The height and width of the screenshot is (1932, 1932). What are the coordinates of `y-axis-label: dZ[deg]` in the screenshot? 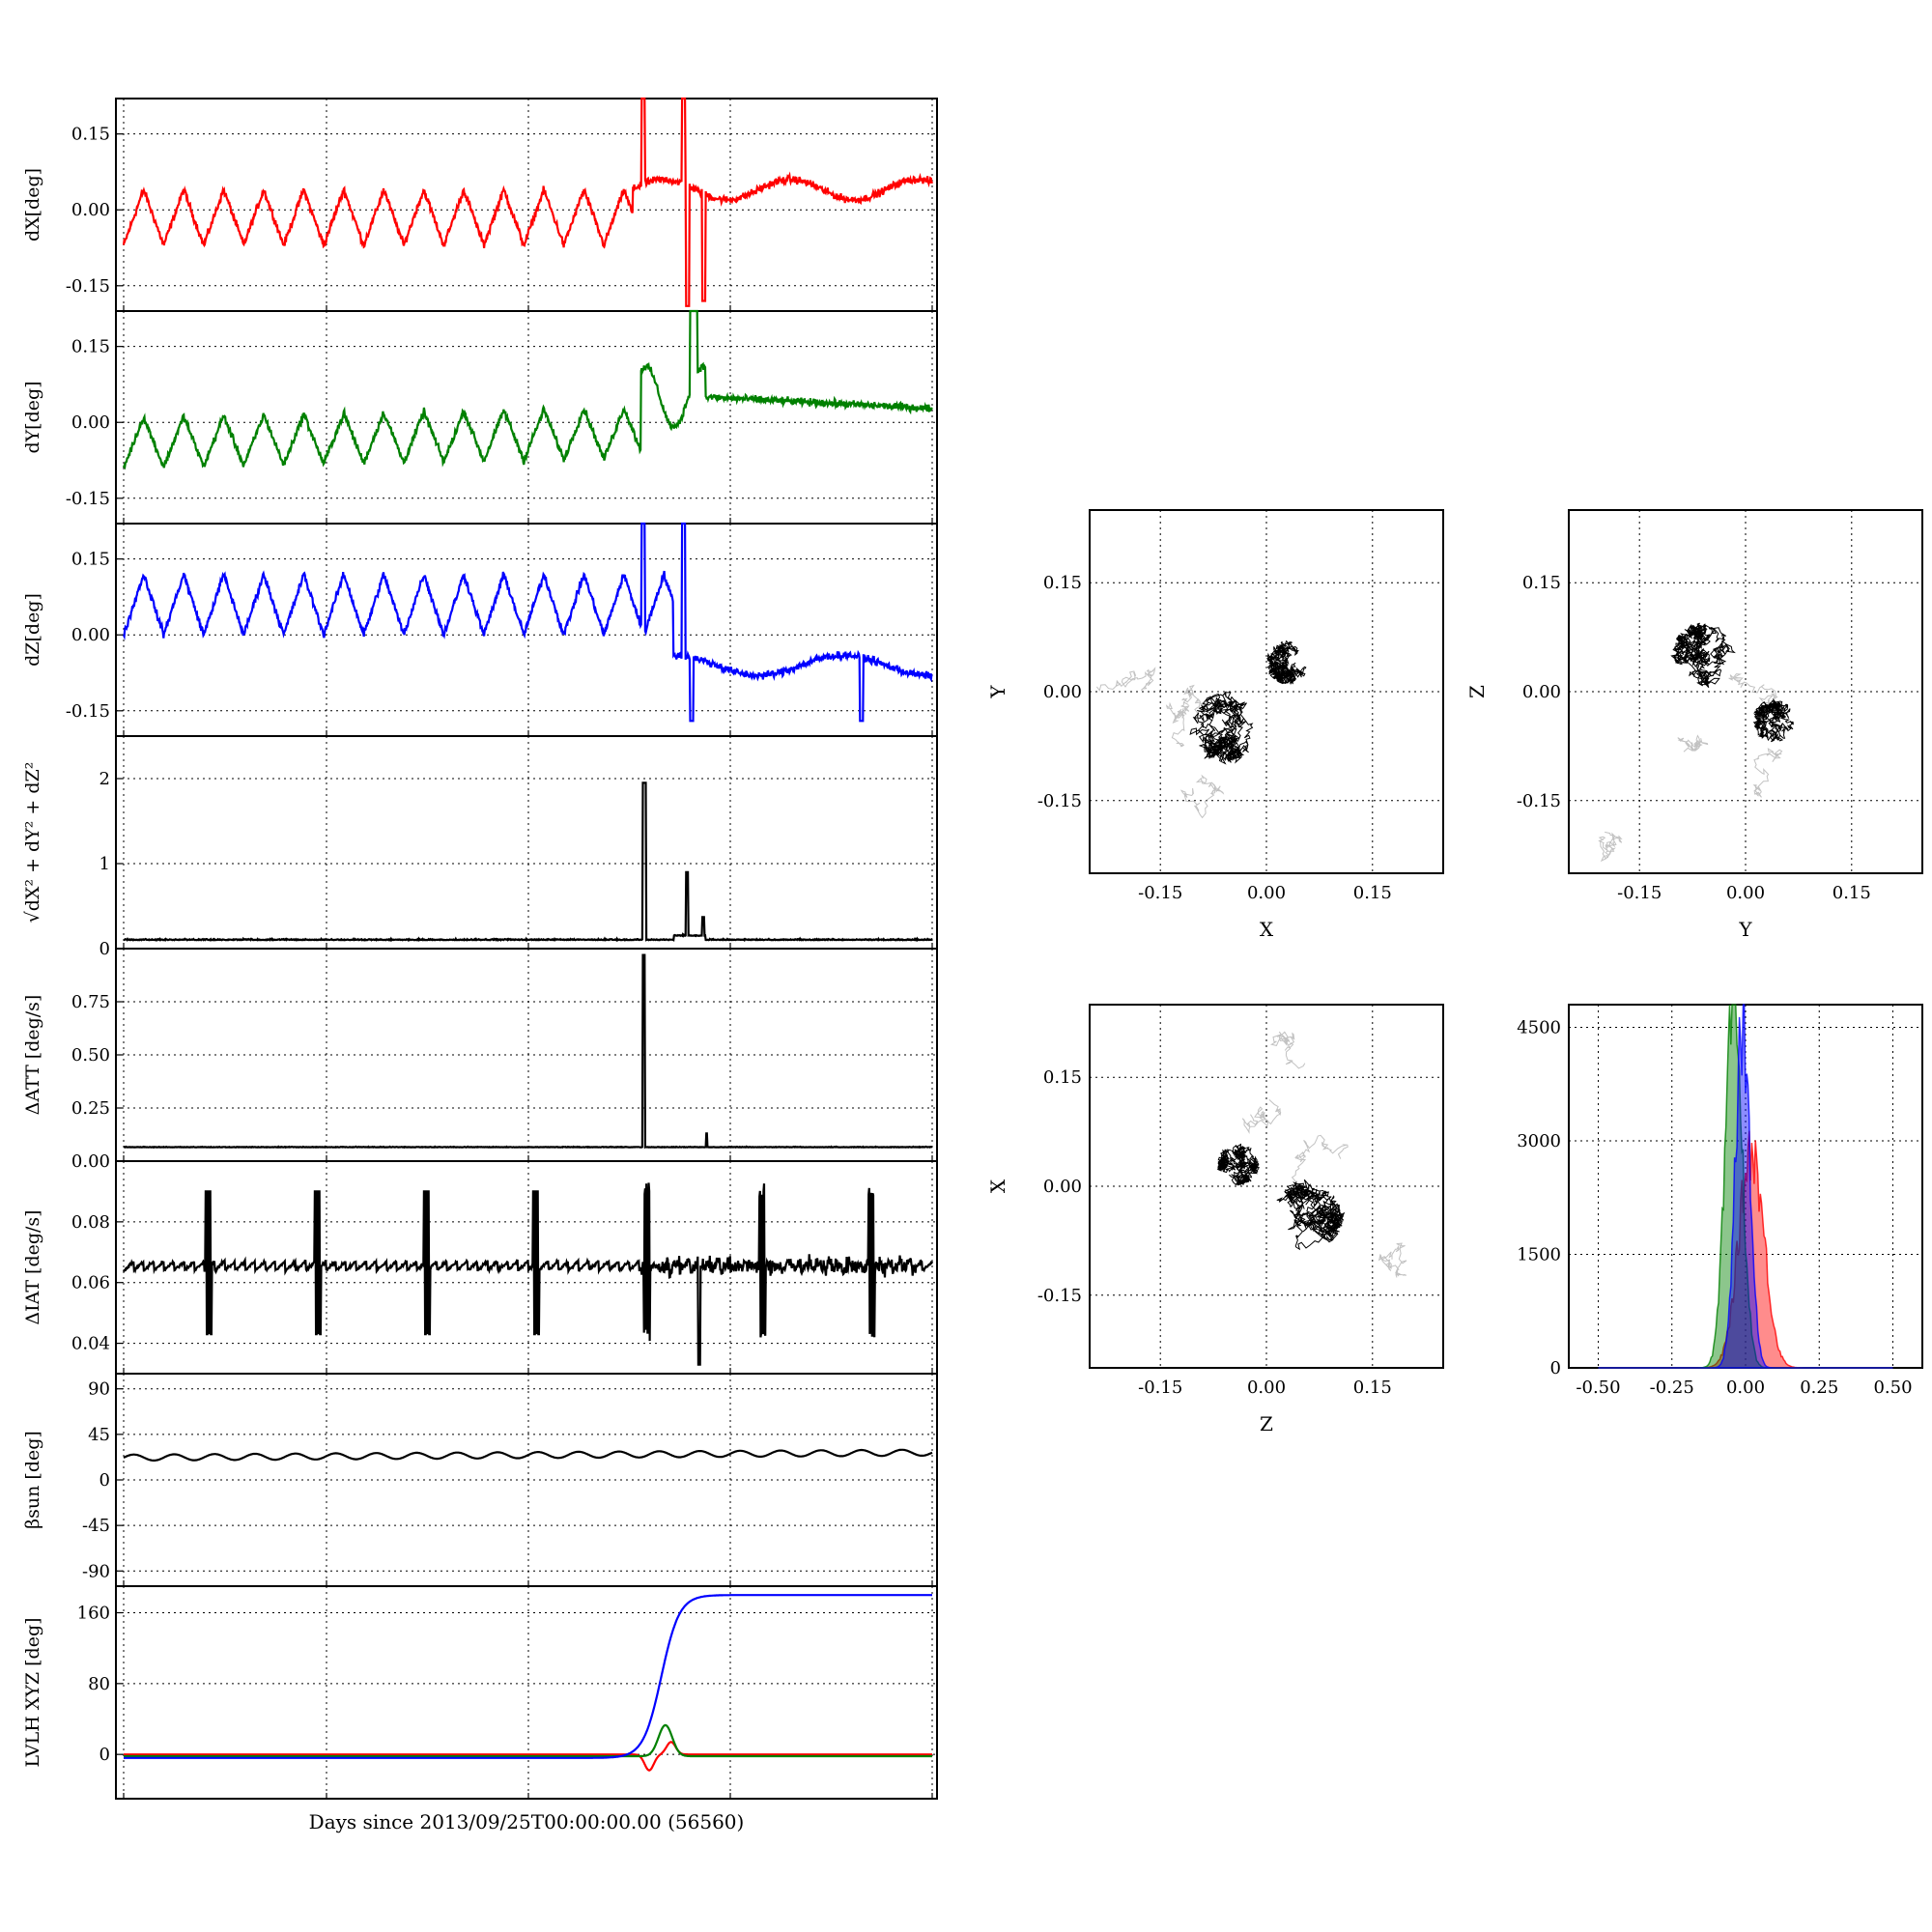 It's located at (32, 630).